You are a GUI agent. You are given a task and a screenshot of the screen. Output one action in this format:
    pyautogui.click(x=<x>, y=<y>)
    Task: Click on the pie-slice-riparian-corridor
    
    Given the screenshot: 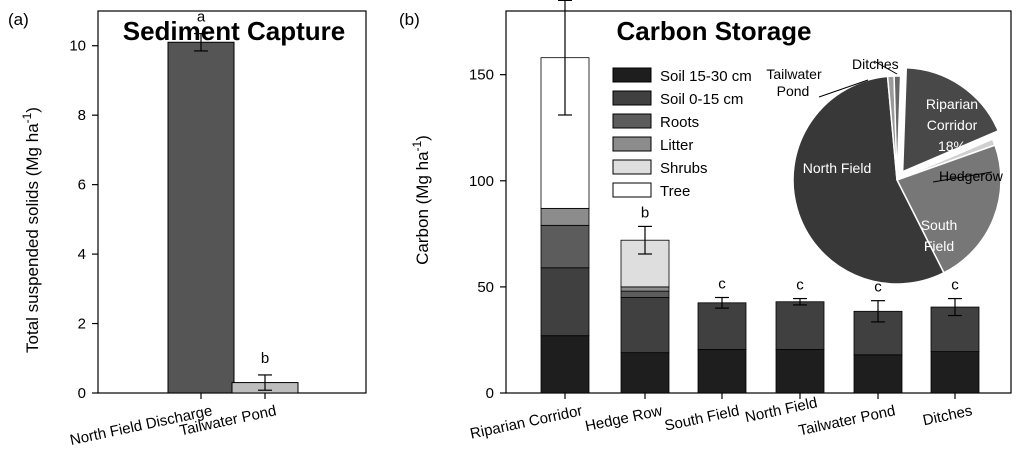 What is the action you would take?
    pyautogui.click(x=950, y=120)
    